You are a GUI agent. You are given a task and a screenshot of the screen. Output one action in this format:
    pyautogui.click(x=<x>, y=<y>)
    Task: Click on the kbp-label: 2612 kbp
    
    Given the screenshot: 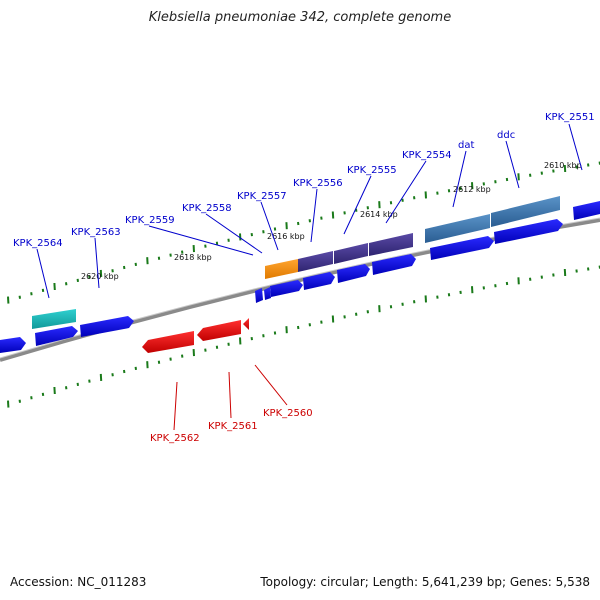 What is the action you would take?
    pyautogui.click(x=472, y=189)
    